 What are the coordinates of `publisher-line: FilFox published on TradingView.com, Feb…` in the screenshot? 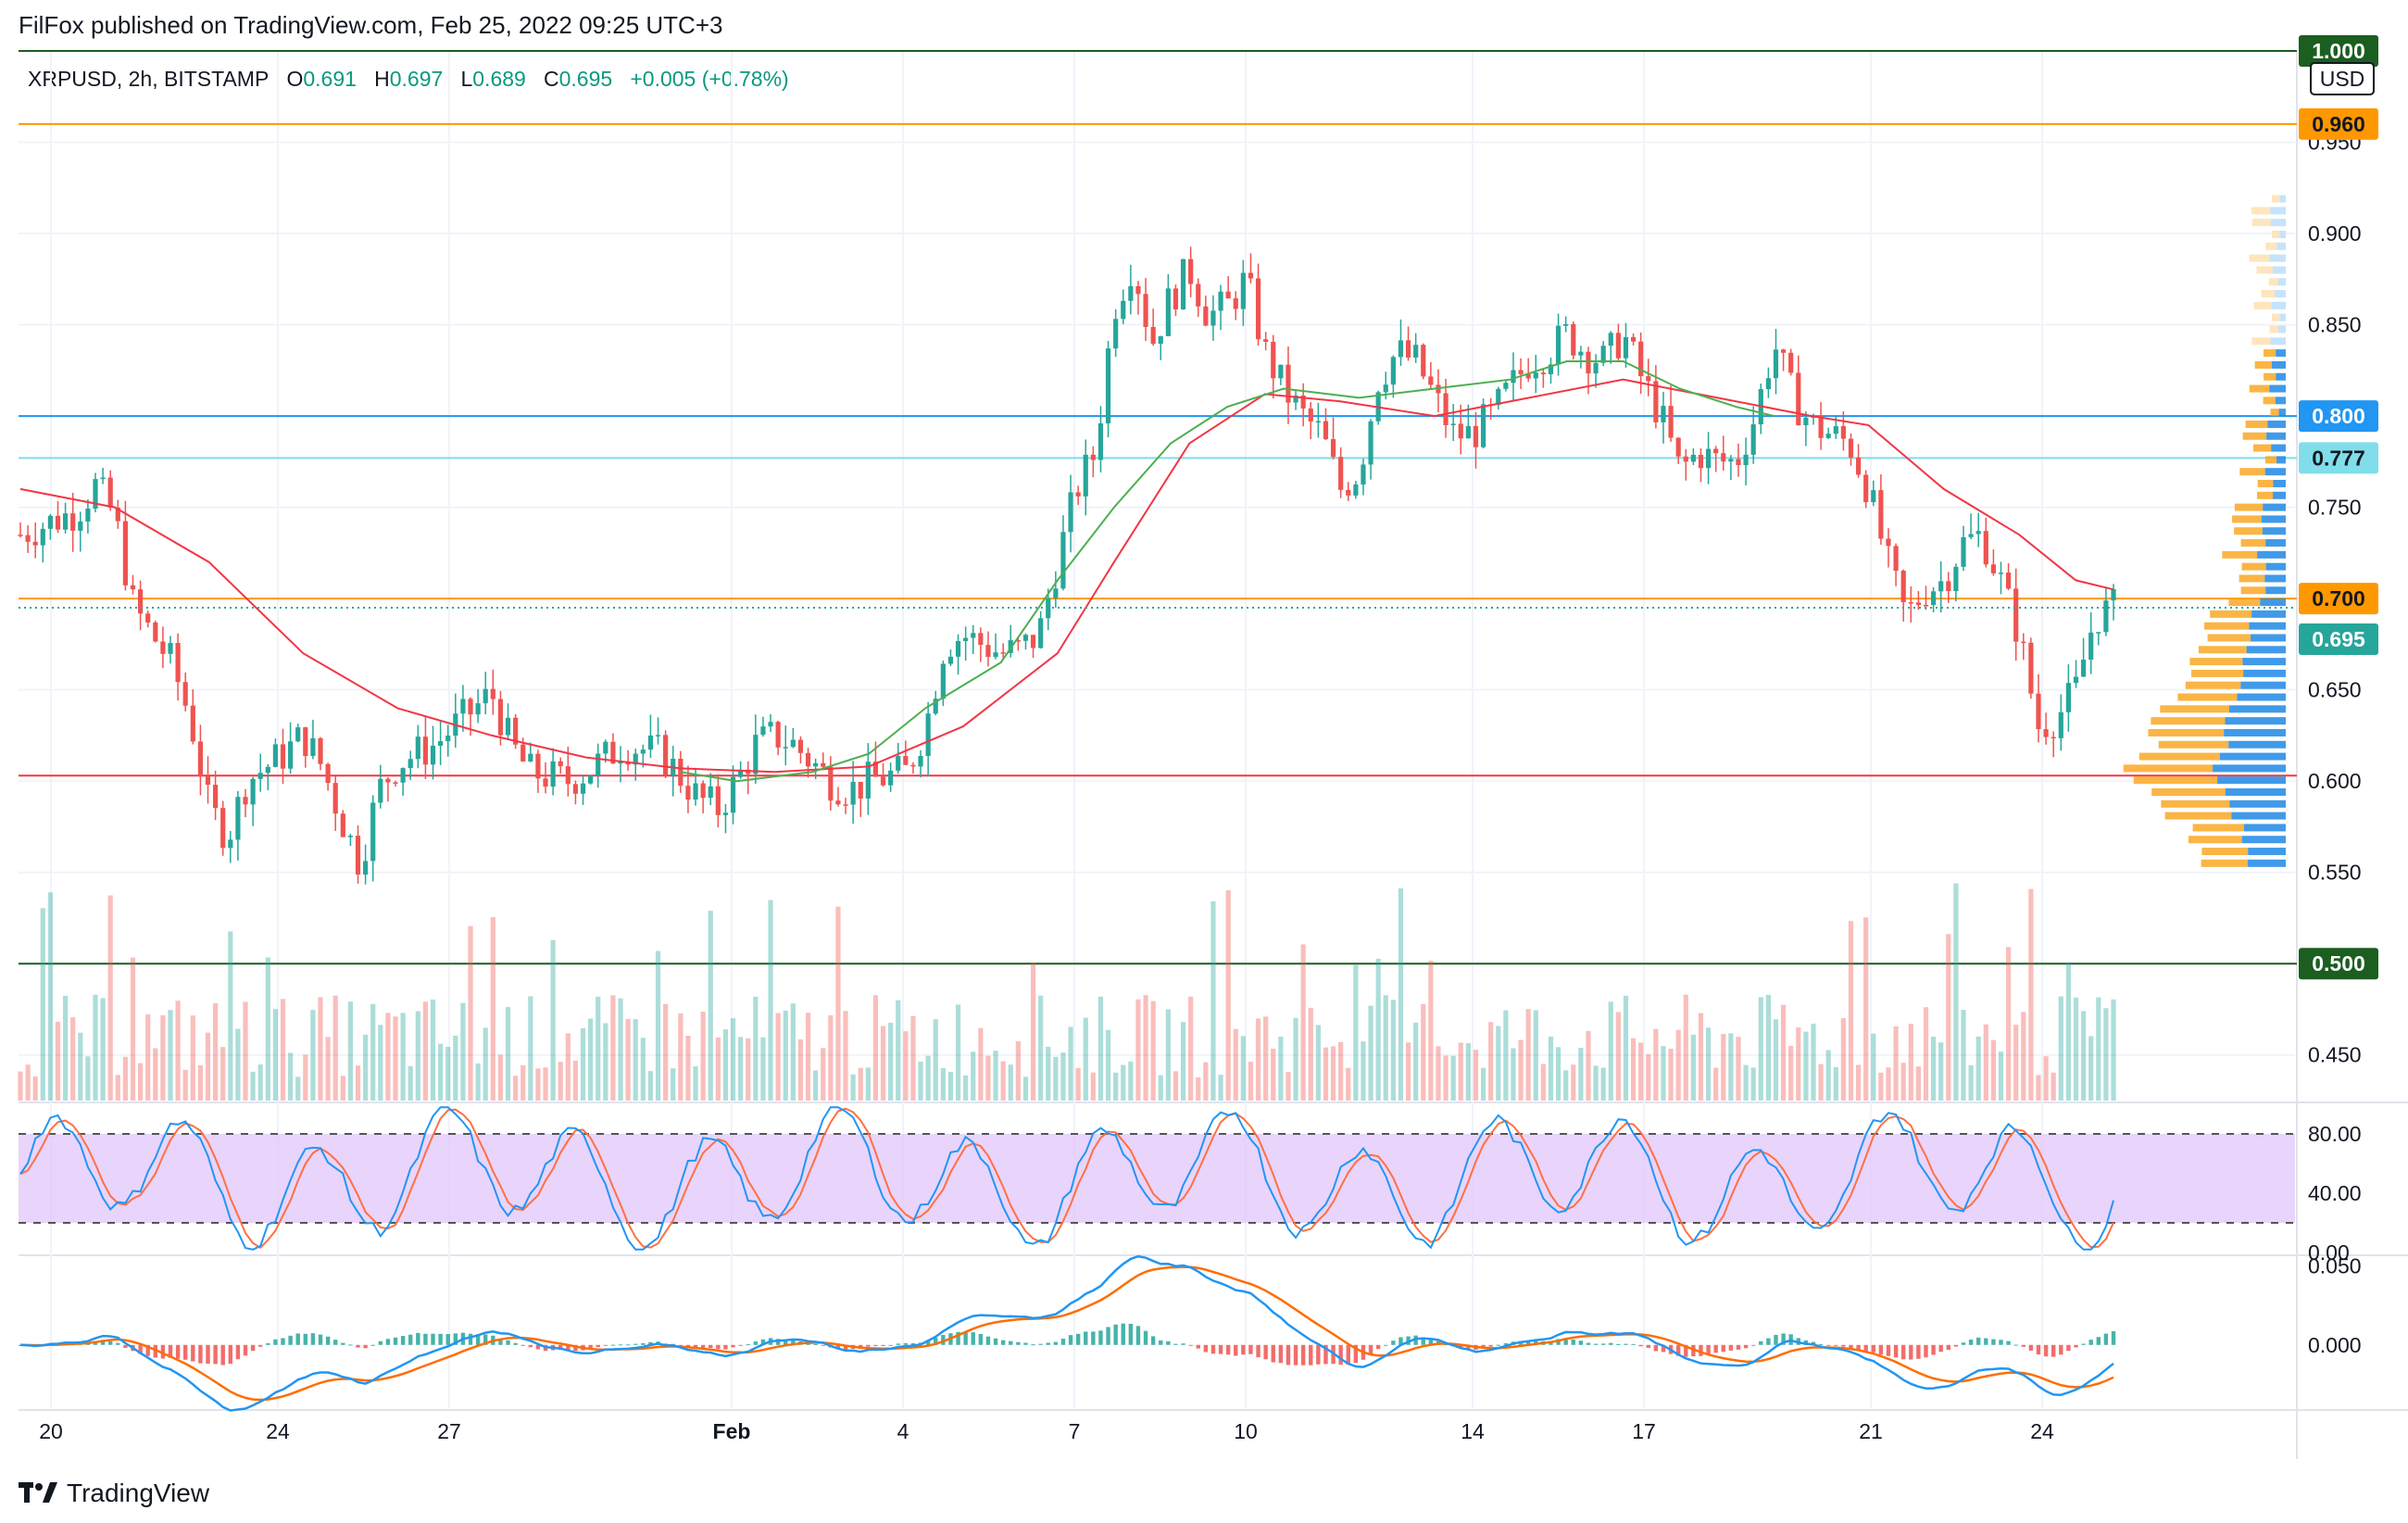 It's located at (371, 25).